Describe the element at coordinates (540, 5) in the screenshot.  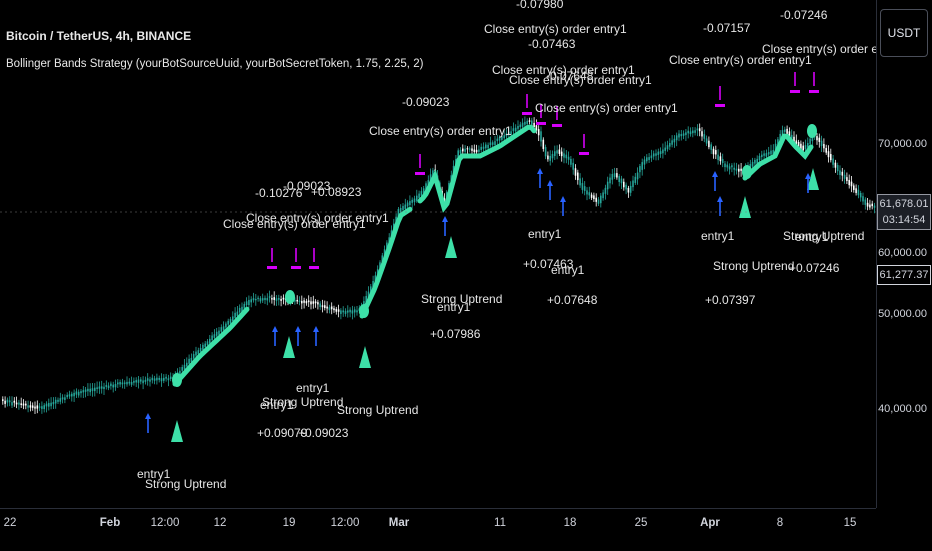
I see `exit-pnl: -0.07980` at that location.